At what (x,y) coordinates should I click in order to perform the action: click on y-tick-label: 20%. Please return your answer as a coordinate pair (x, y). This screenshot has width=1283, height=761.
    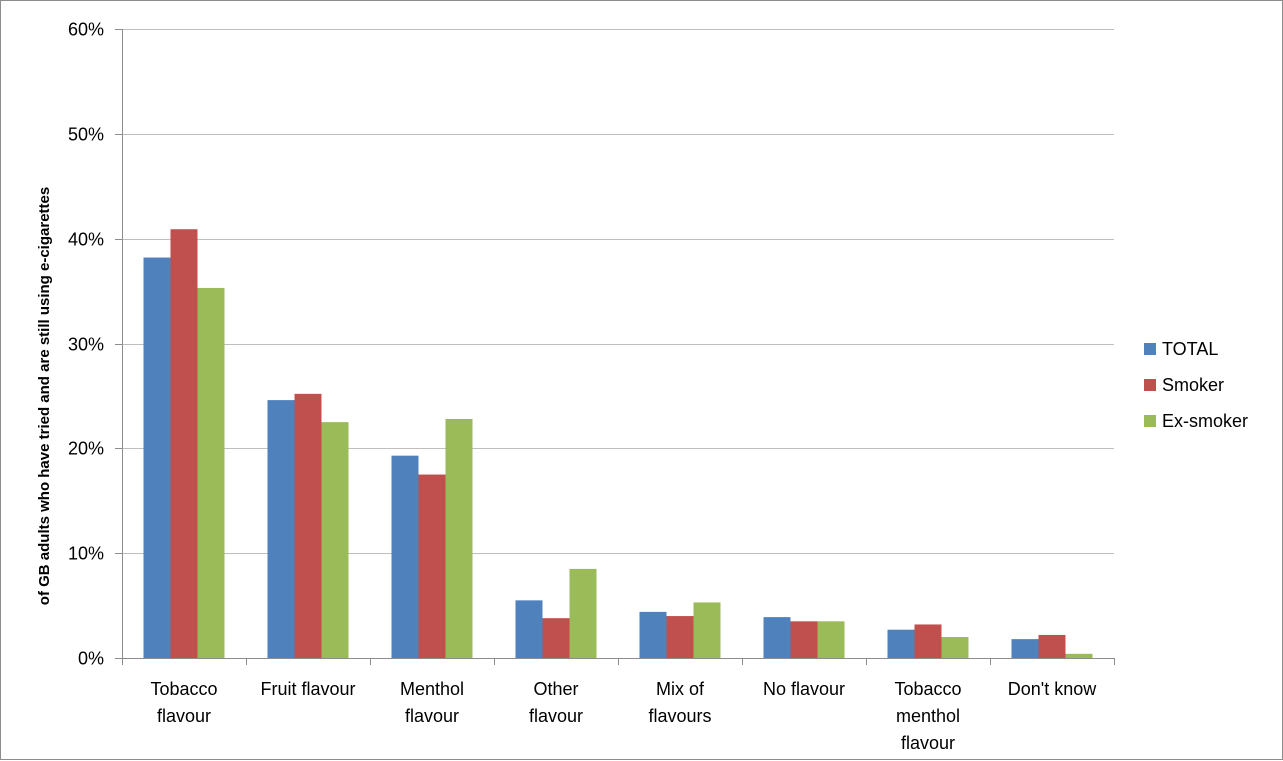
    Looking at the image, I should click on (86, 449).